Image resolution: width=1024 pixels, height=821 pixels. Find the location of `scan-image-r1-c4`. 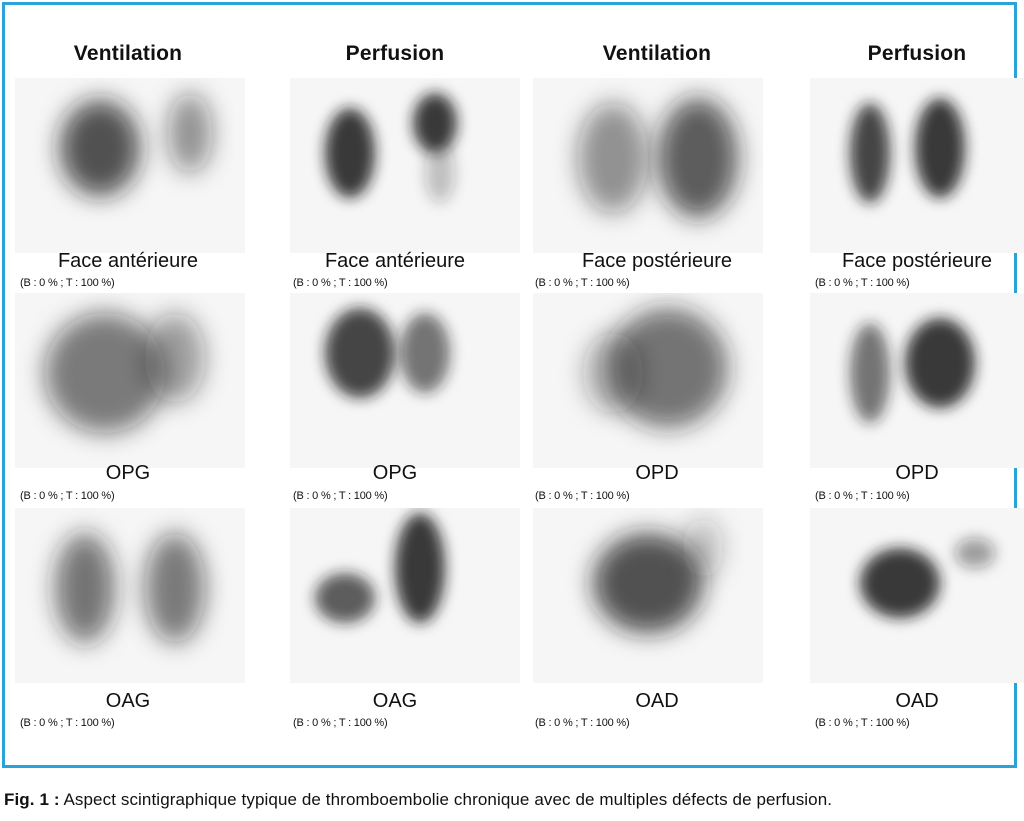

scan-image-r1-c4 is located at coordinates (917, 165).